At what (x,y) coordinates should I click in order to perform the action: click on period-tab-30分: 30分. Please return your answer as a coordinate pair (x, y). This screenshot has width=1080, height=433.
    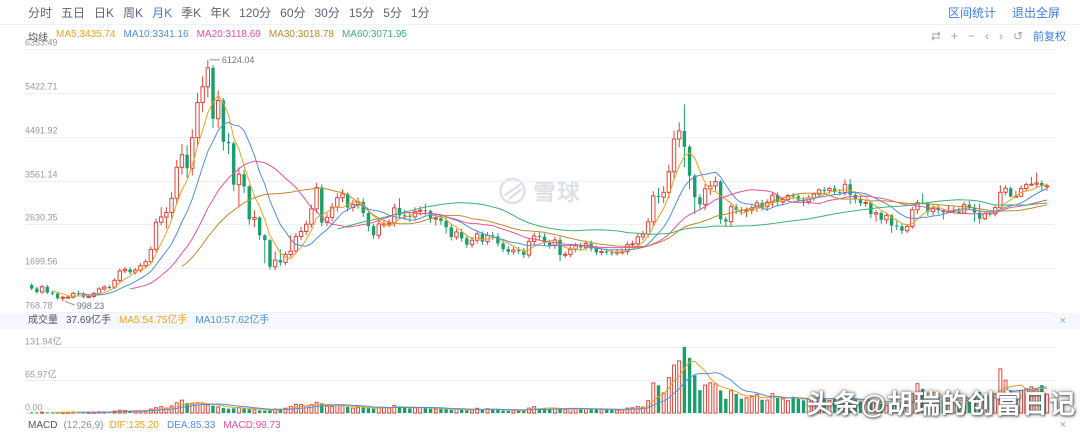
    Looking at the image, I should click on (327, 12).